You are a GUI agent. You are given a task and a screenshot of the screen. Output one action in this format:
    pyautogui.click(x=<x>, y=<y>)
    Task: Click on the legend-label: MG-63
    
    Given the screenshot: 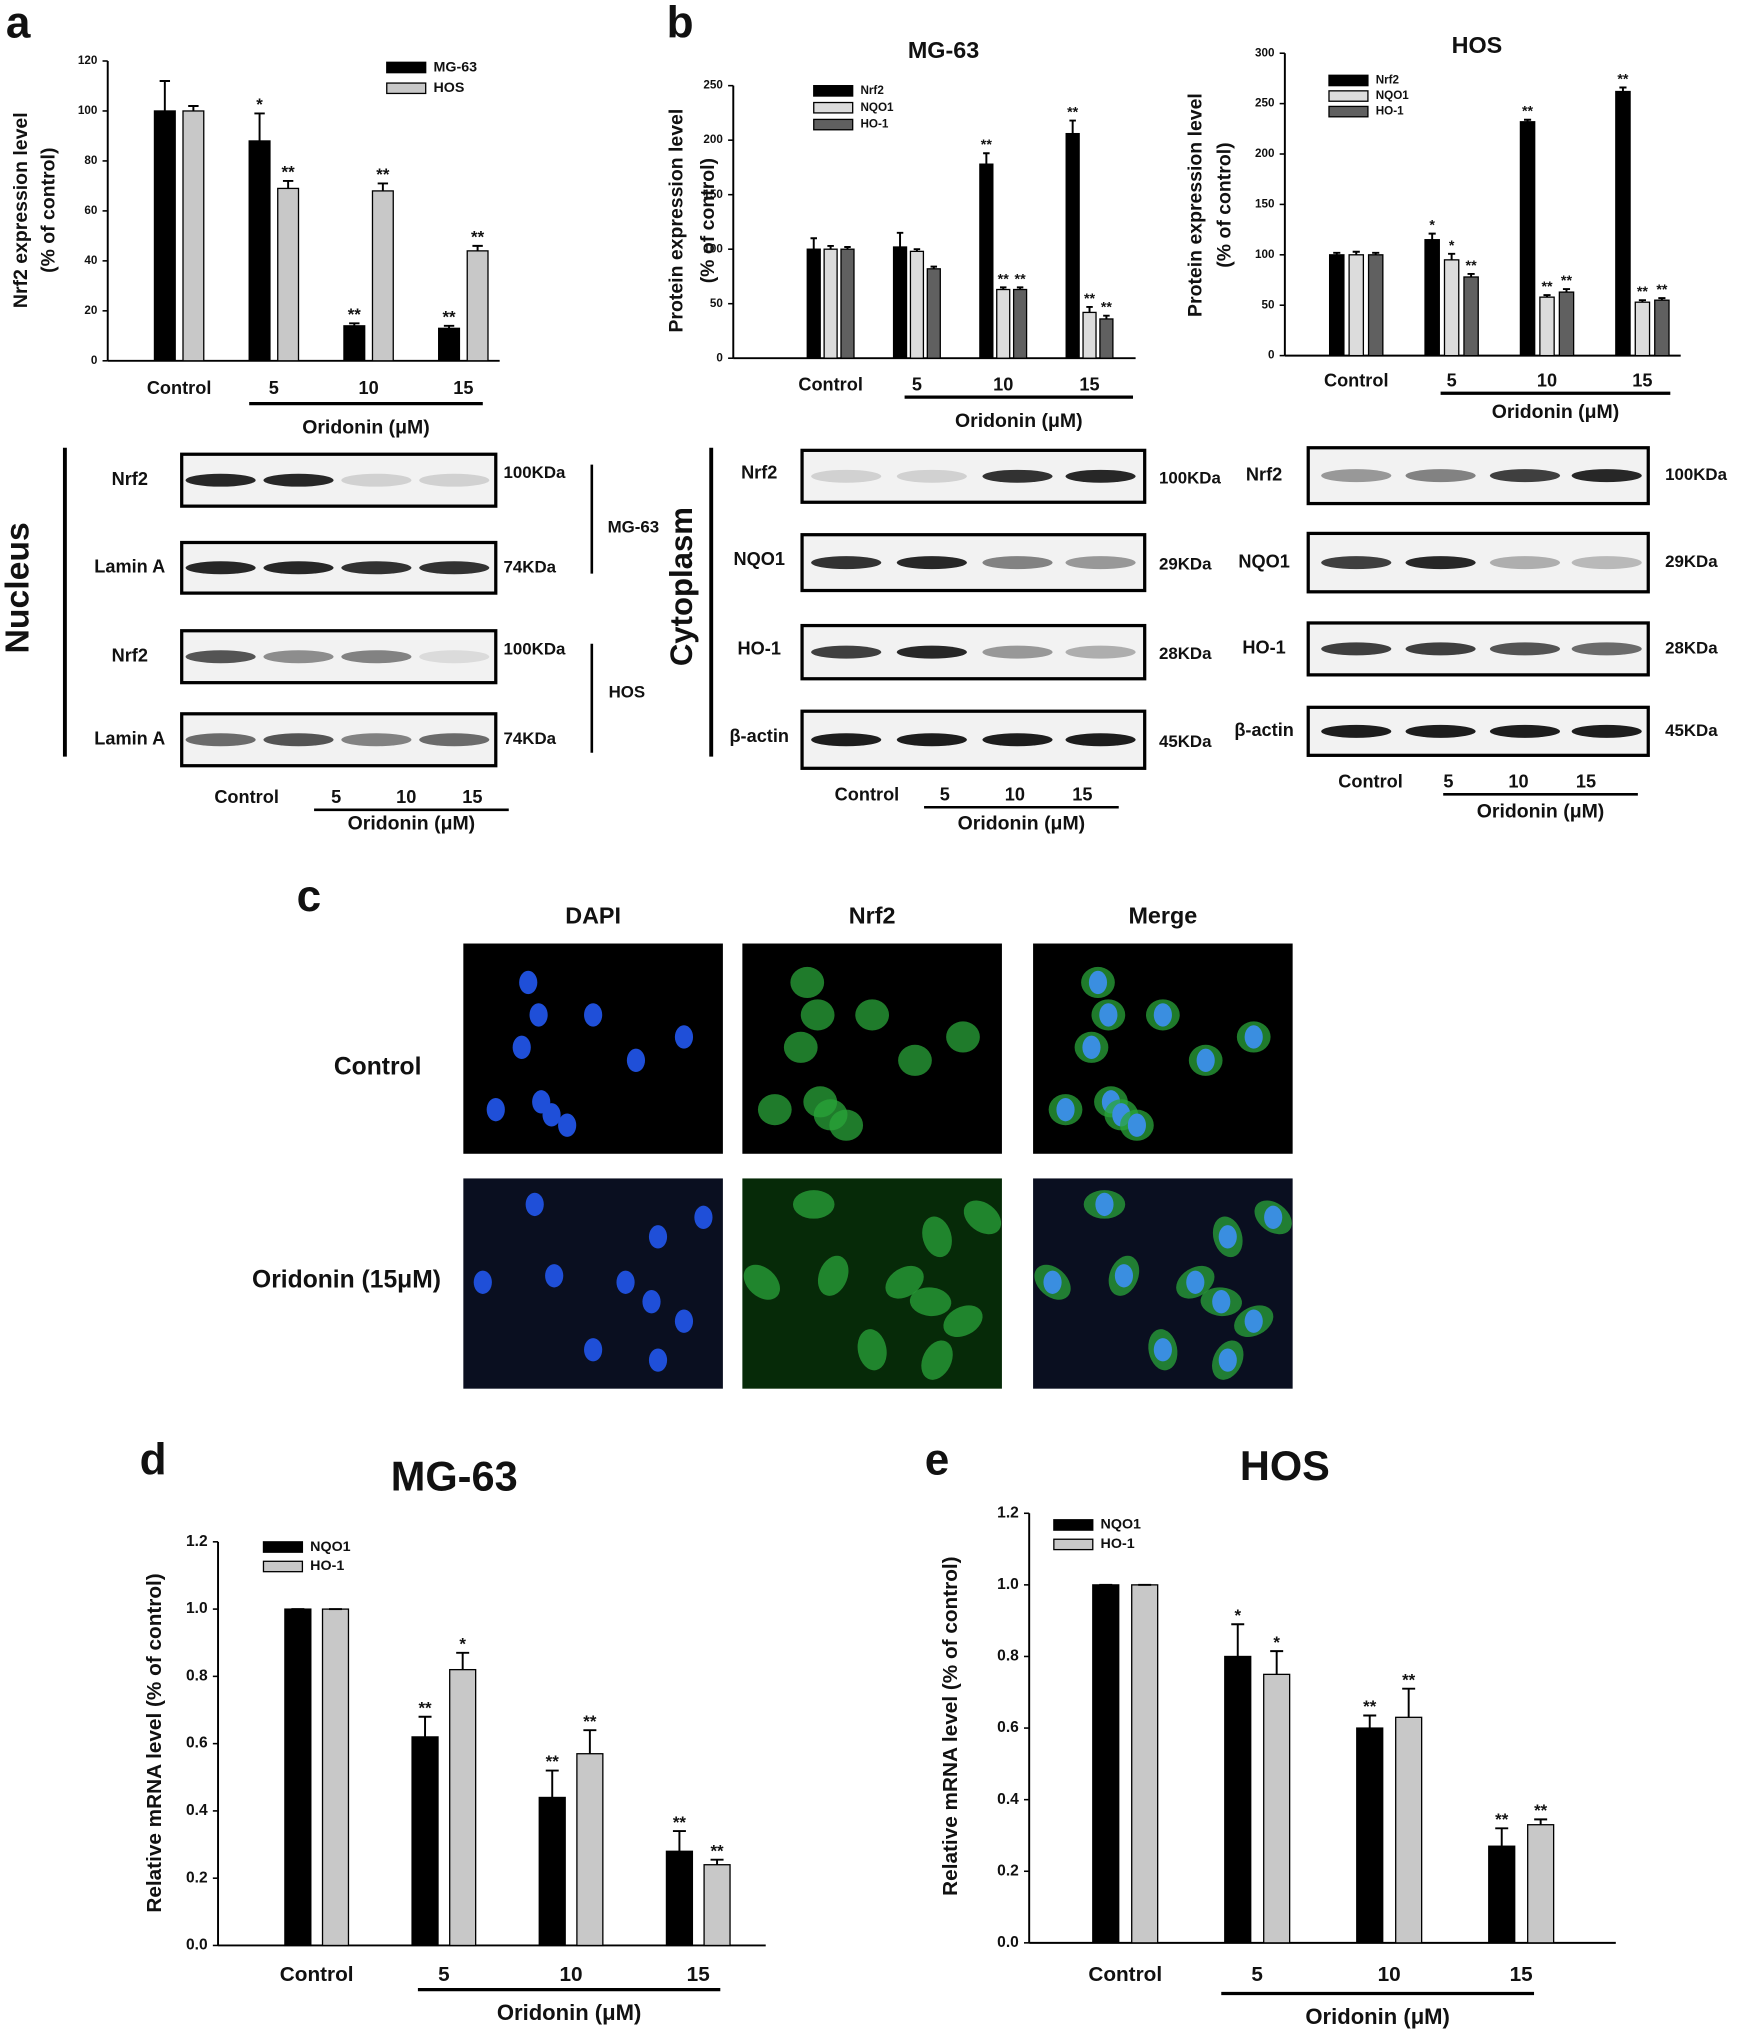 What is the action you would take?
    pyautogui.click(x=455, y=67)
    